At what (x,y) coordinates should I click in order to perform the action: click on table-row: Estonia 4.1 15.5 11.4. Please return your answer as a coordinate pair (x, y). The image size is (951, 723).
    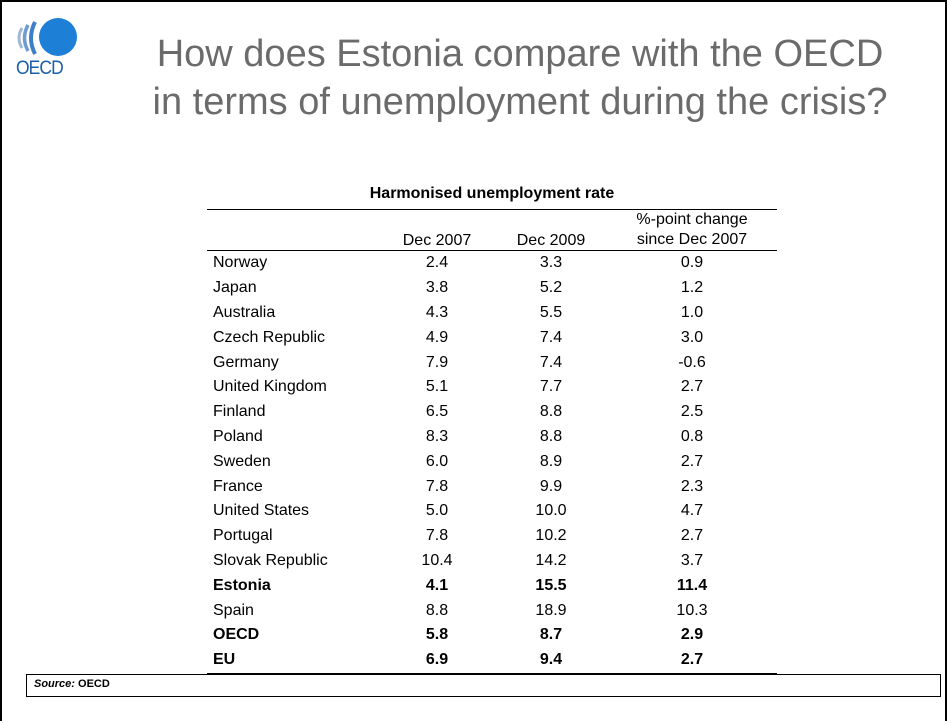
    Looking at the image, I should click on (492, 585).